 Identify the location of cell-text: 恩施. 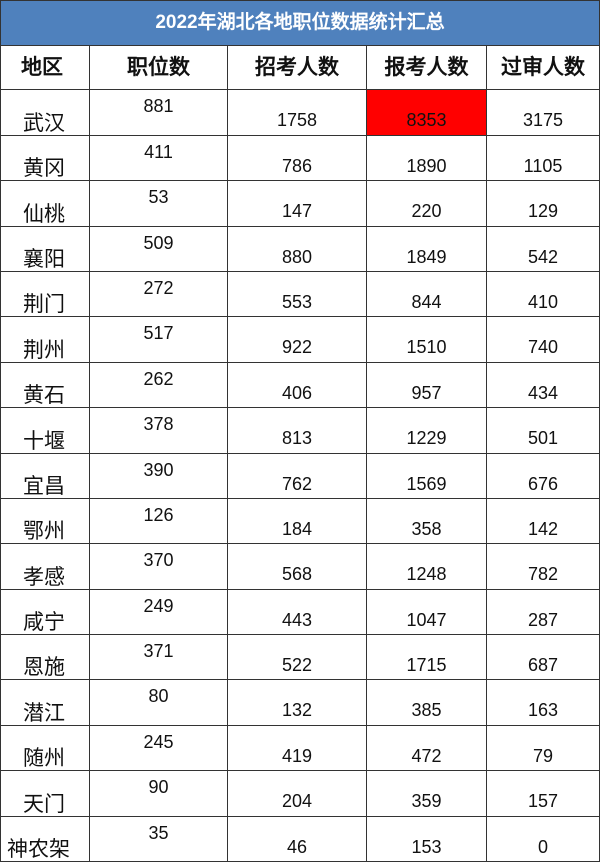
(44, 668).